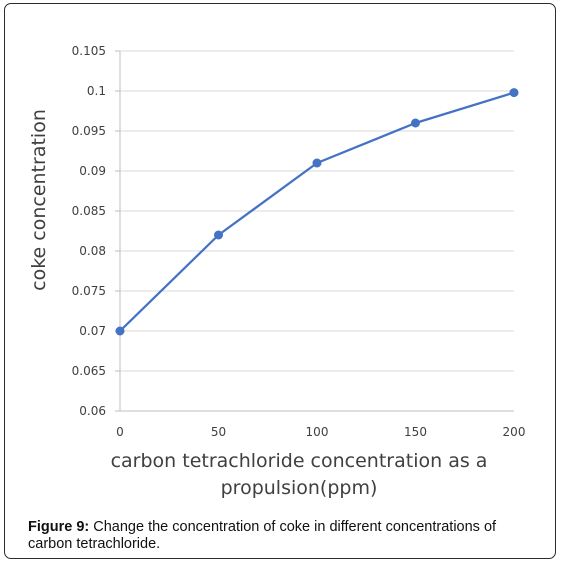  What do you see at coordinates (92, 331) in the screenshot?
I see `y-tick-label: 0.07` at bounding box center [92, 331].